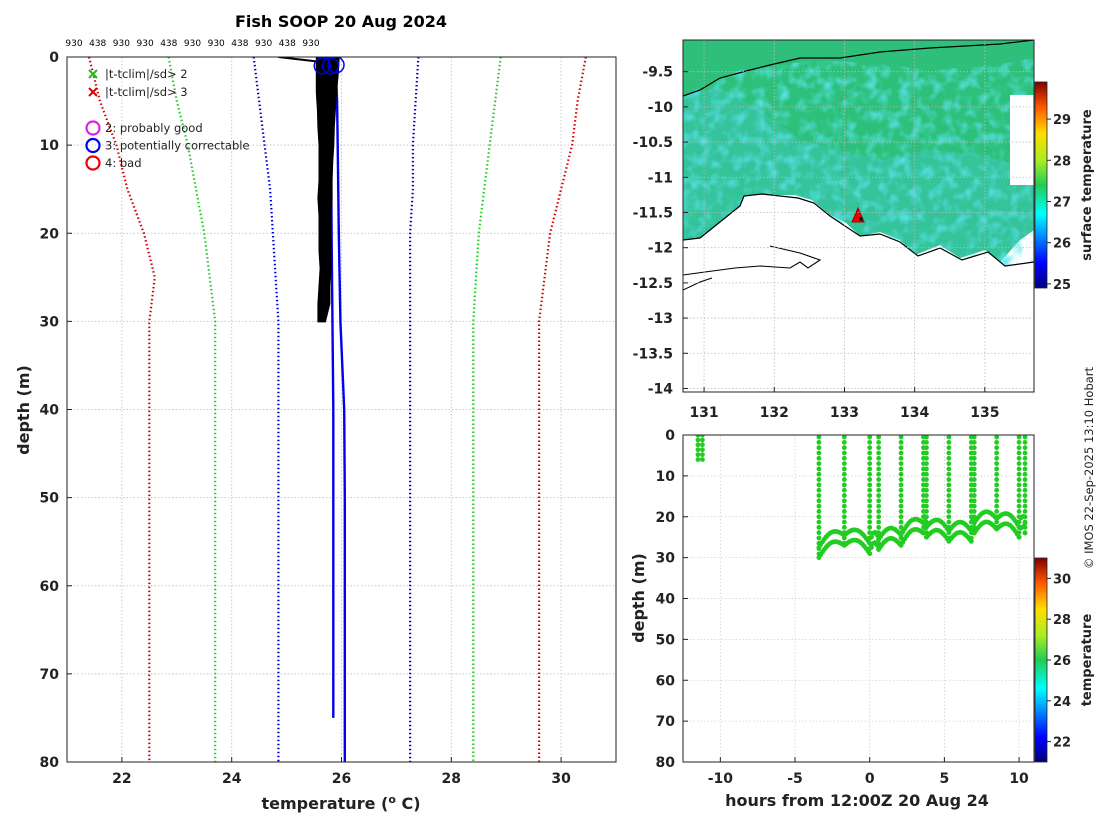 The height and width of the screenshot is (824, 1100). Describe the element at coordinates (328, 189) in the screenshot. I see `observed-profile-line` at that location.